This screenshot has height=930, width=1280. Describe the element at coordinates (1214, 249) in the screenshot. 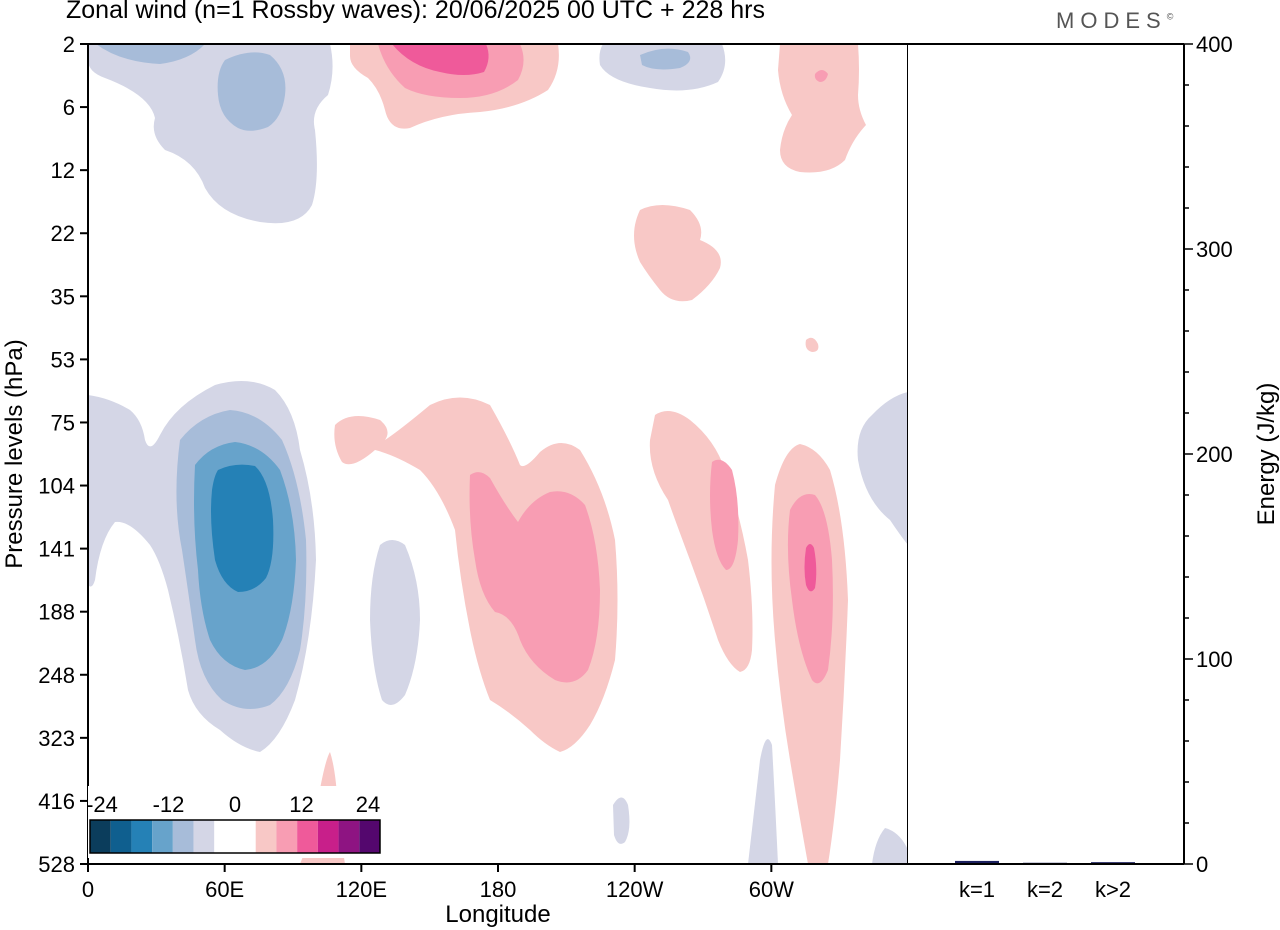

I see `energy-tick-label: 300` at that location.